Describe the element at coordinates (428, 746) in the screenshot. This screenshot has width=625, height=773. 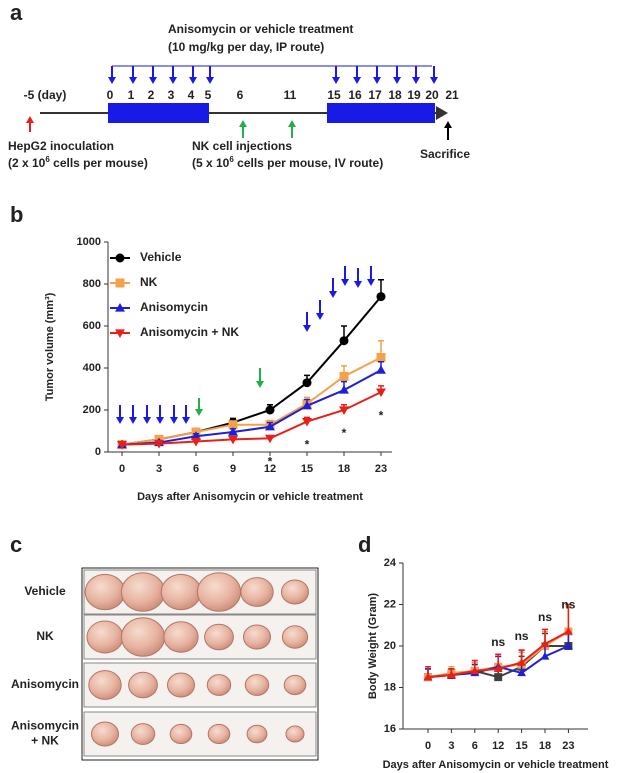
I see `x-tick-label: 0` at that location.